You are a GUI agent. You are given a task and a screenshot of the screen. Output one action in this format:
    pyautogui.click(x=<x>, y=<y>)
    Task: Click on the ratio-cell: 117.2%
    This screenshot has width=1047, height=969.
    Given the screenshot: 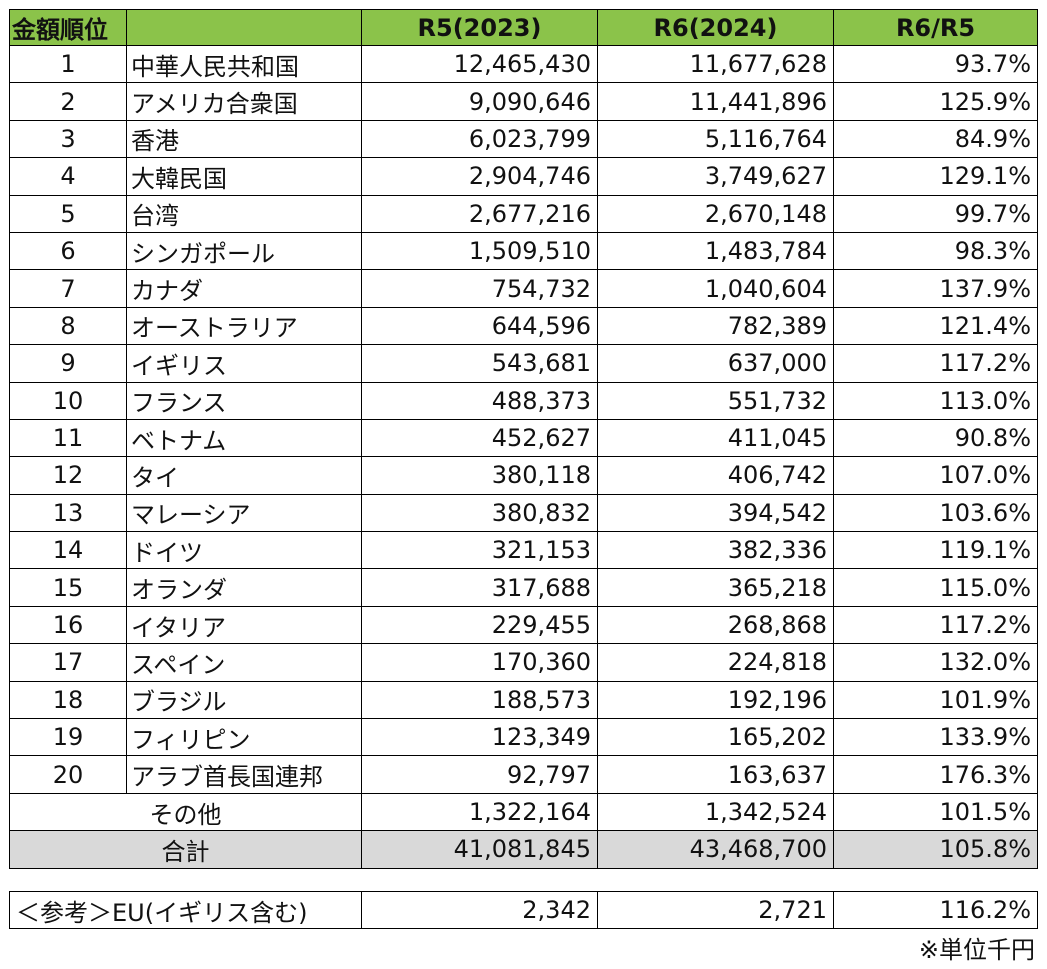 What is the action you would take?
    pyautogui.click(x=935, y=363)
    